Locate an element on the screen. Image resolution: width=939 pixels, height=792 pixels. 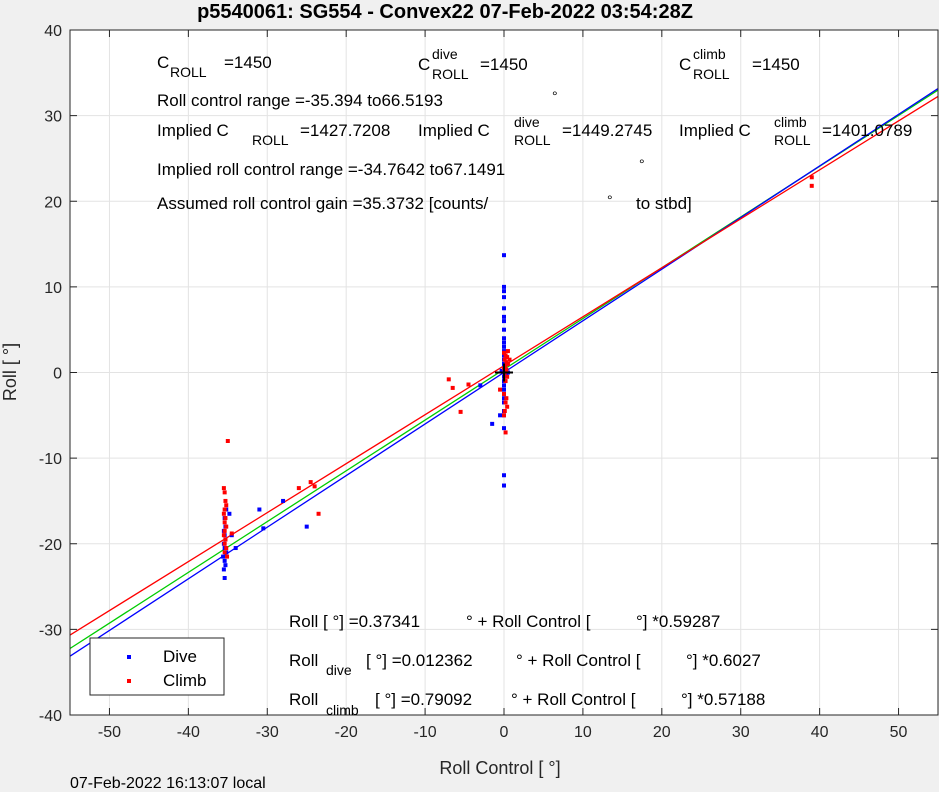
svg-text: =1427.7208 is located at coordinates (345, 130).